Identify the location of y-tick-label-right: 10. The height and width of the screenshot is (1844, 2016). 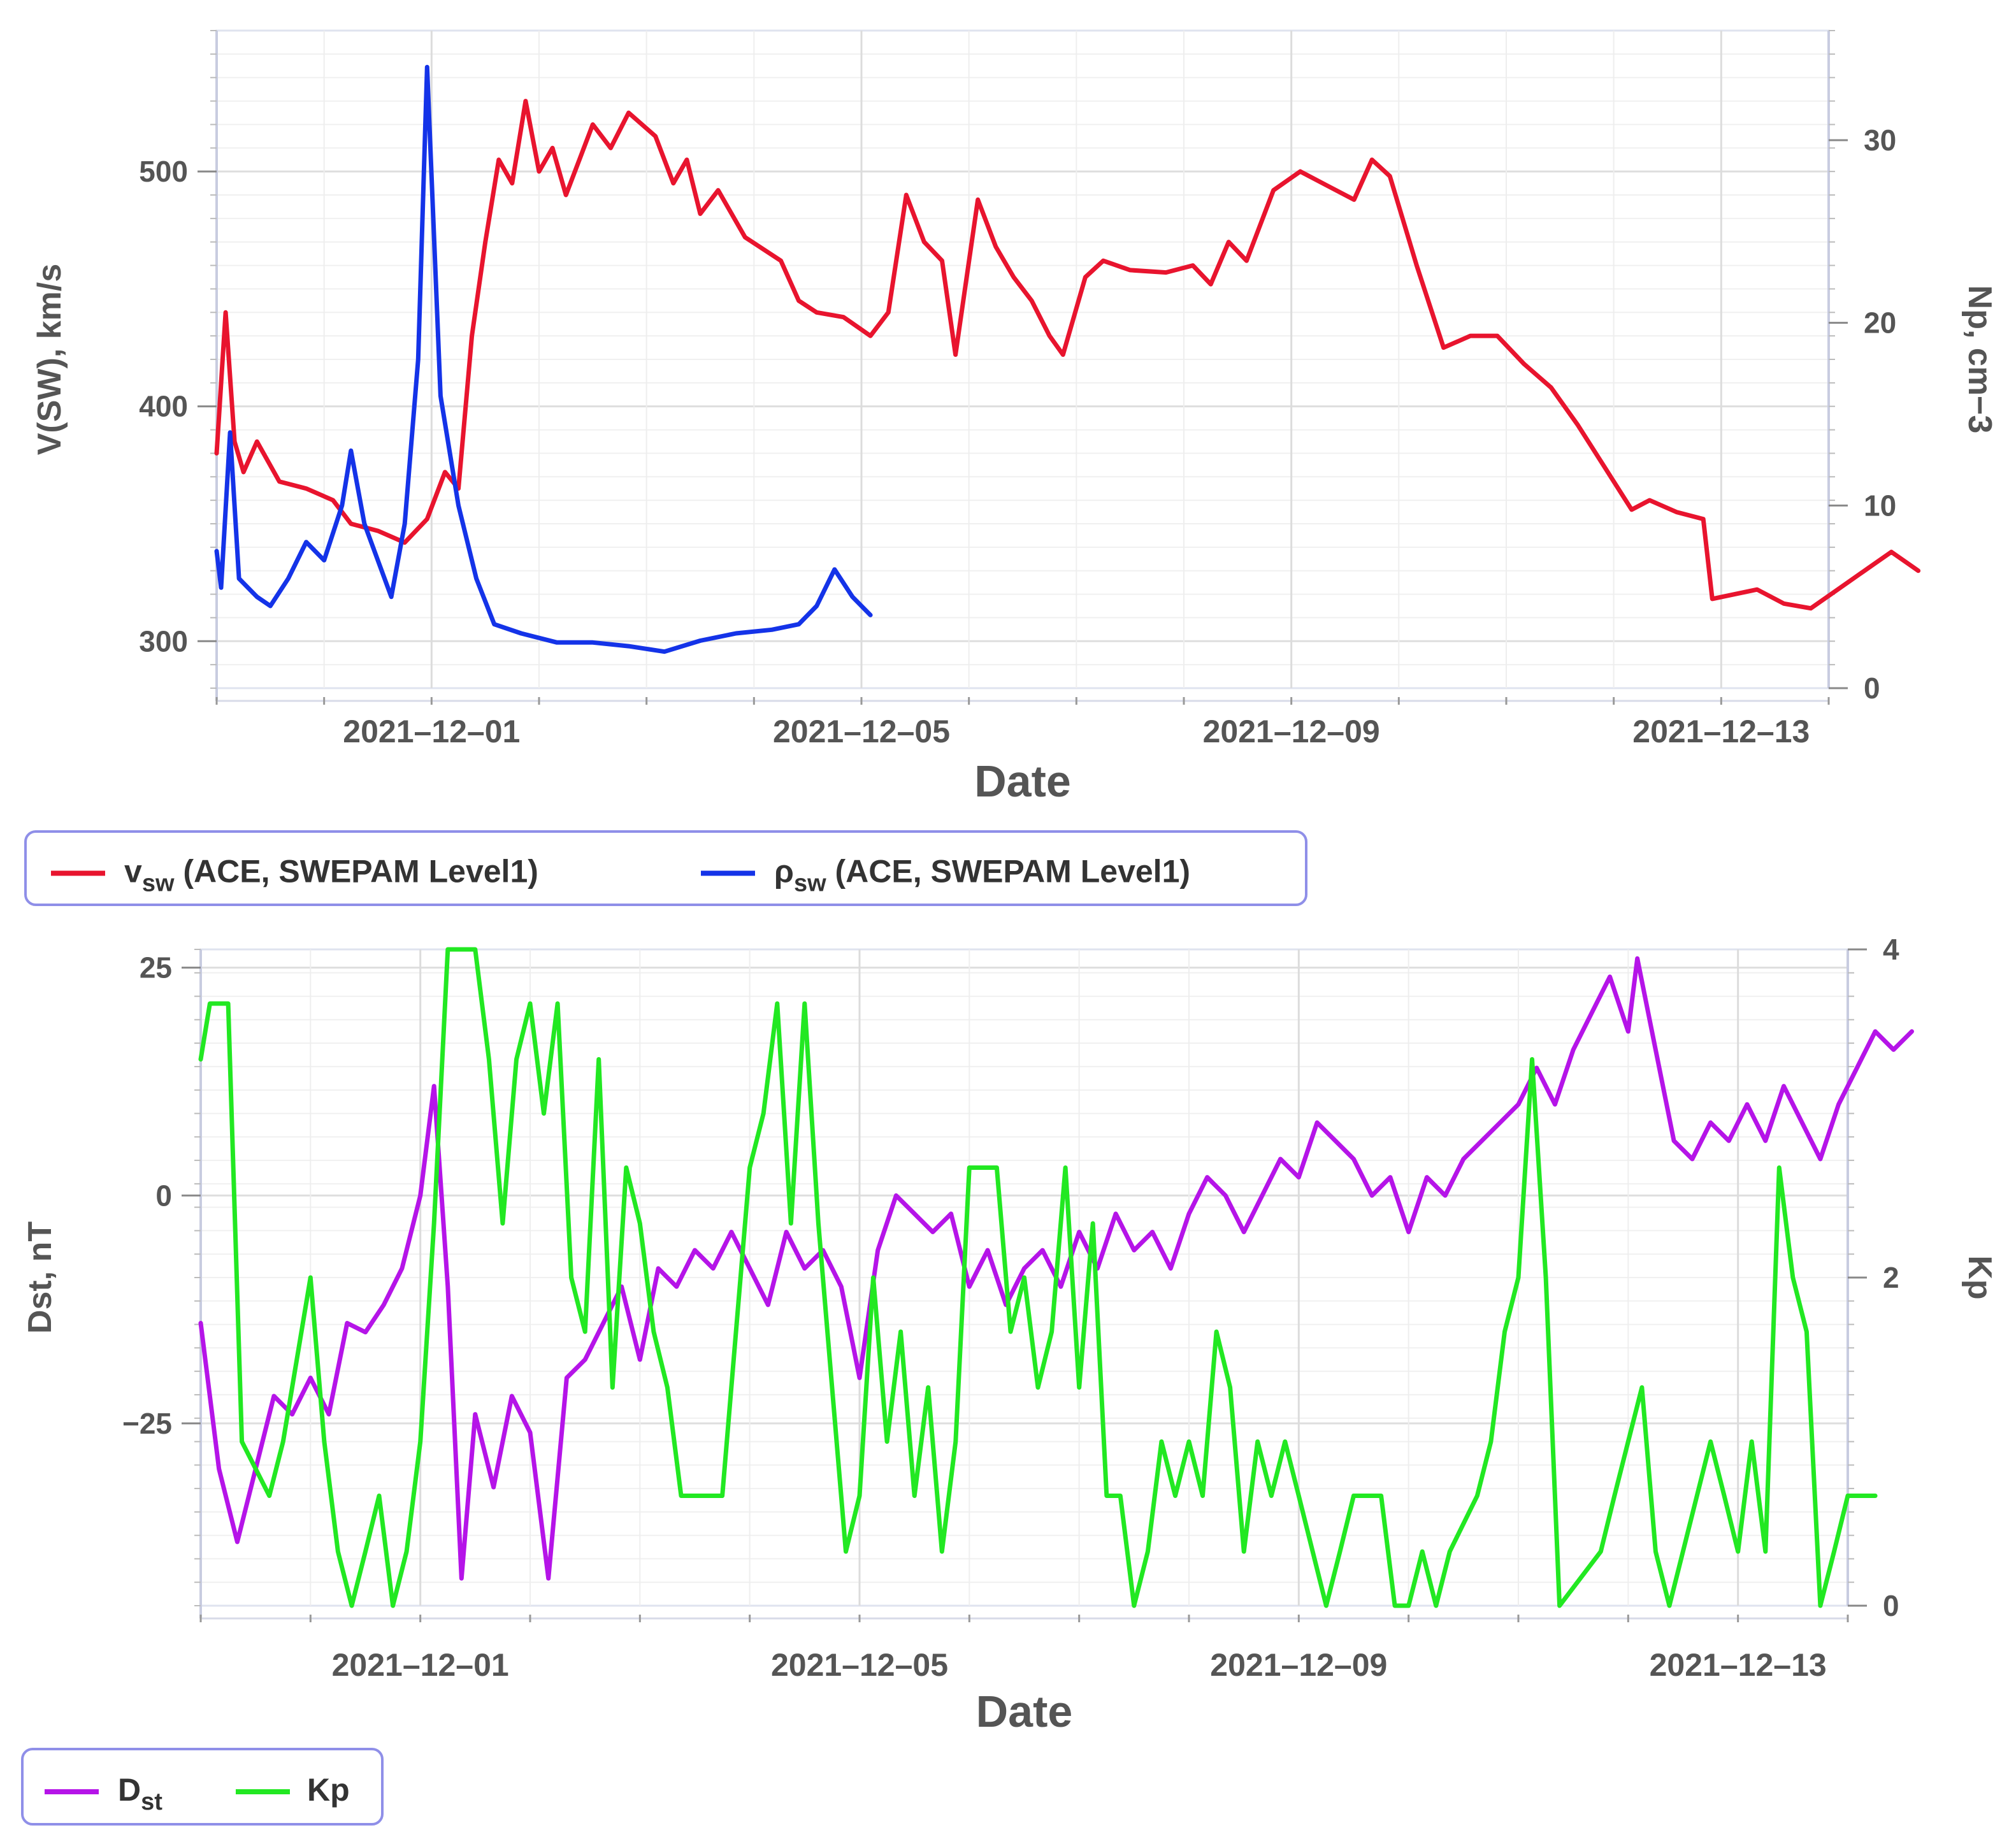
(1880, 505).